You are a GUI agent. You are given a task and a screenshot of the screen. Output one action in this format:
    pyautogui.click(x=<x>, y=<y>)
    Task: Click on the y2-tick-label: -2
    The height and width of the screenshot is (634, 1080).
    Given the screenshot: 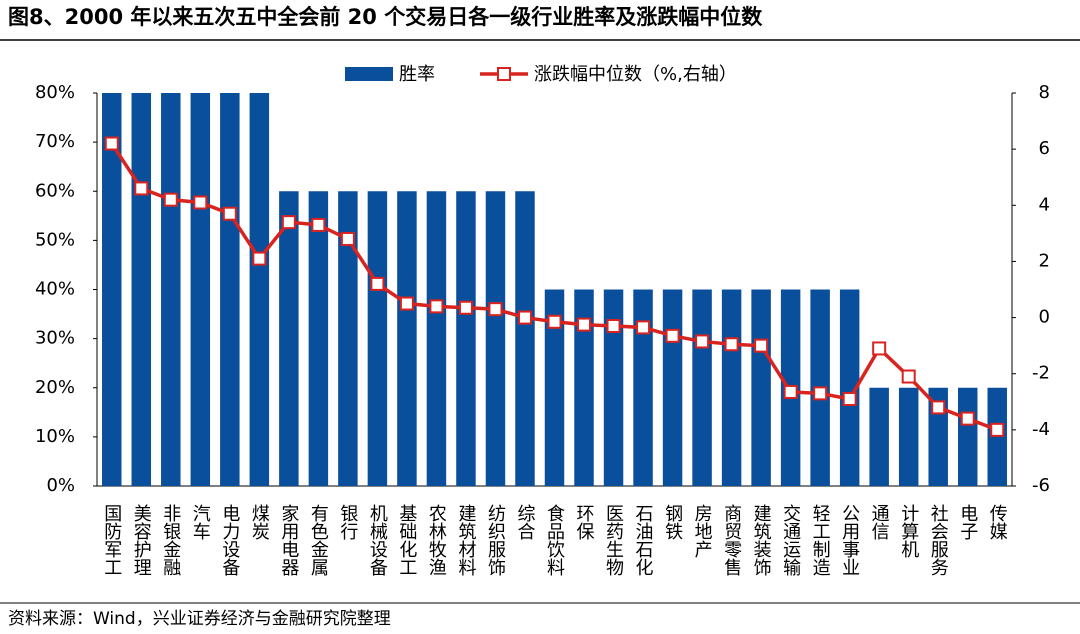 What is the action you would take?
    pyautogui.click(x=1041, y=373)
    